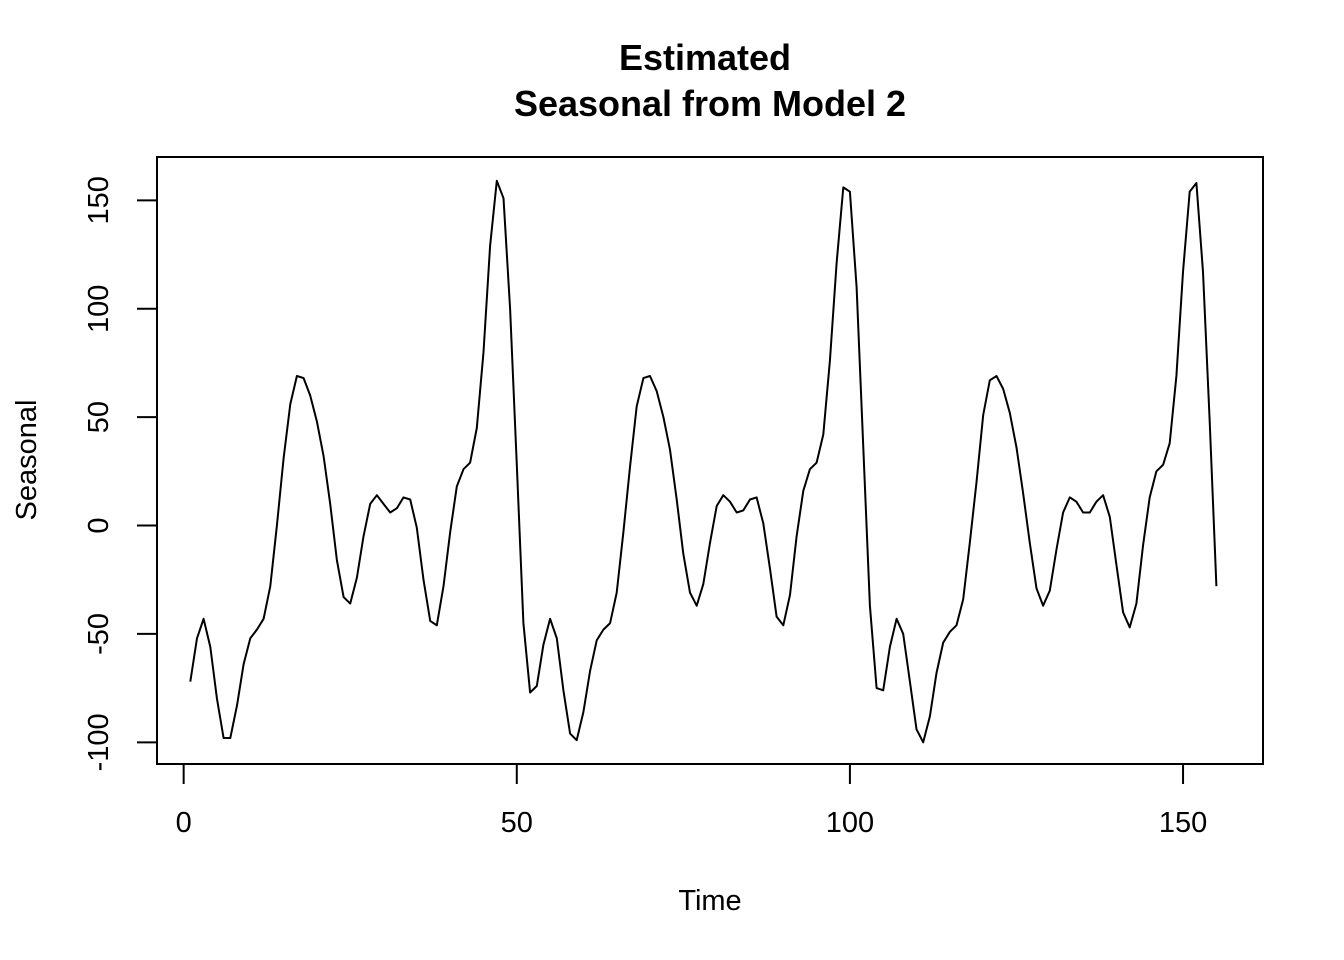 The image size is (1344, 960). What do you see at coordinates (99, 742) in the screenshot?
I see `y-tick-label: -100` at bounding box center [99, 742].